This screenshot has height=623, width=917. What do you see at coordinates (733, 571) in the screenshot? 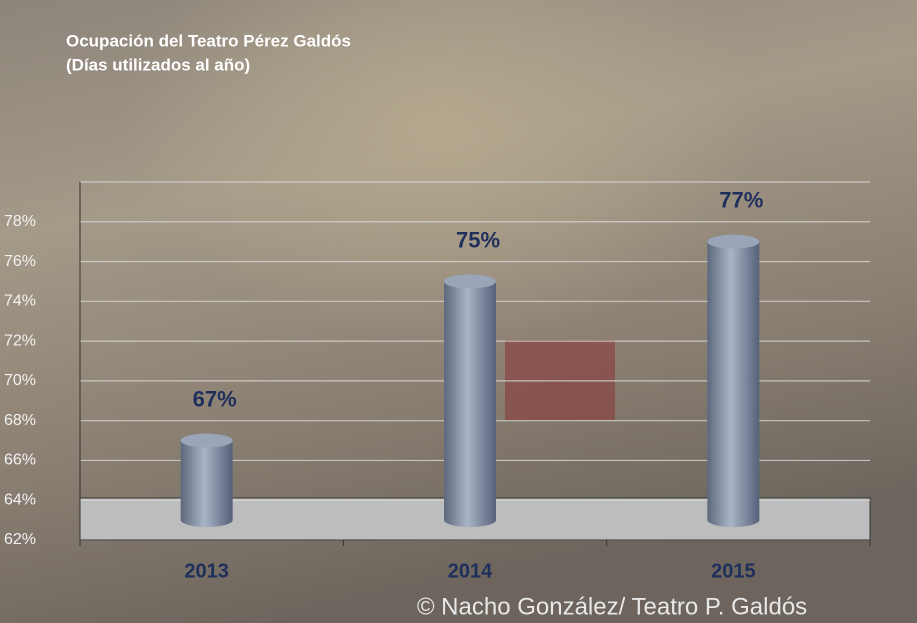
I see `x-tick-label: 2015` at bounding box center [733, 571].